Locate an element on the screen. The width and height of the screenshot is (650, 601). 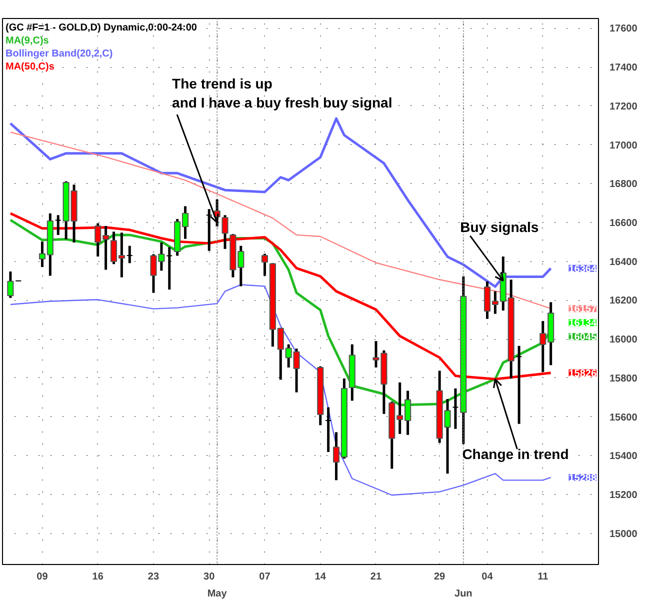
chart-title: (GC #F=1 - GOLD,D) Dynamic,0:00-24:00 is located at coordinates (102, 28).